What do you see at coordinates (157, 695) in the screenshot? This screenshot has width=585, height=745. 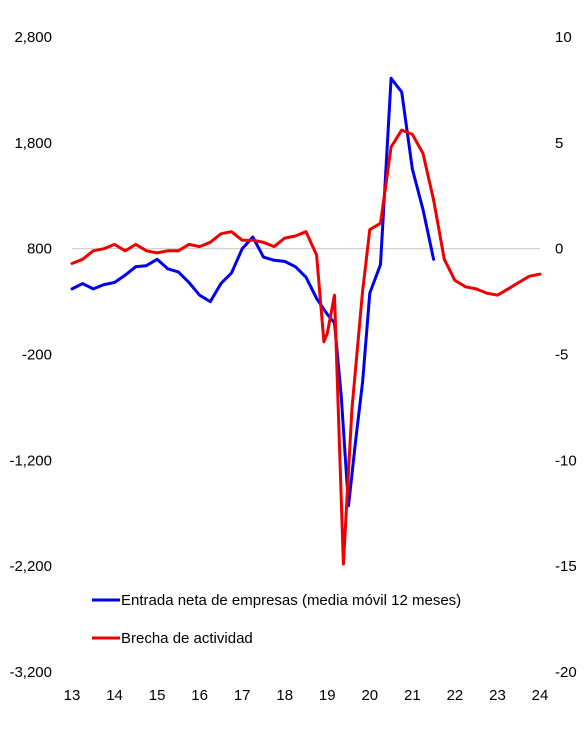 I see `x-tick-label: 15` at bounding box center [157, 695].